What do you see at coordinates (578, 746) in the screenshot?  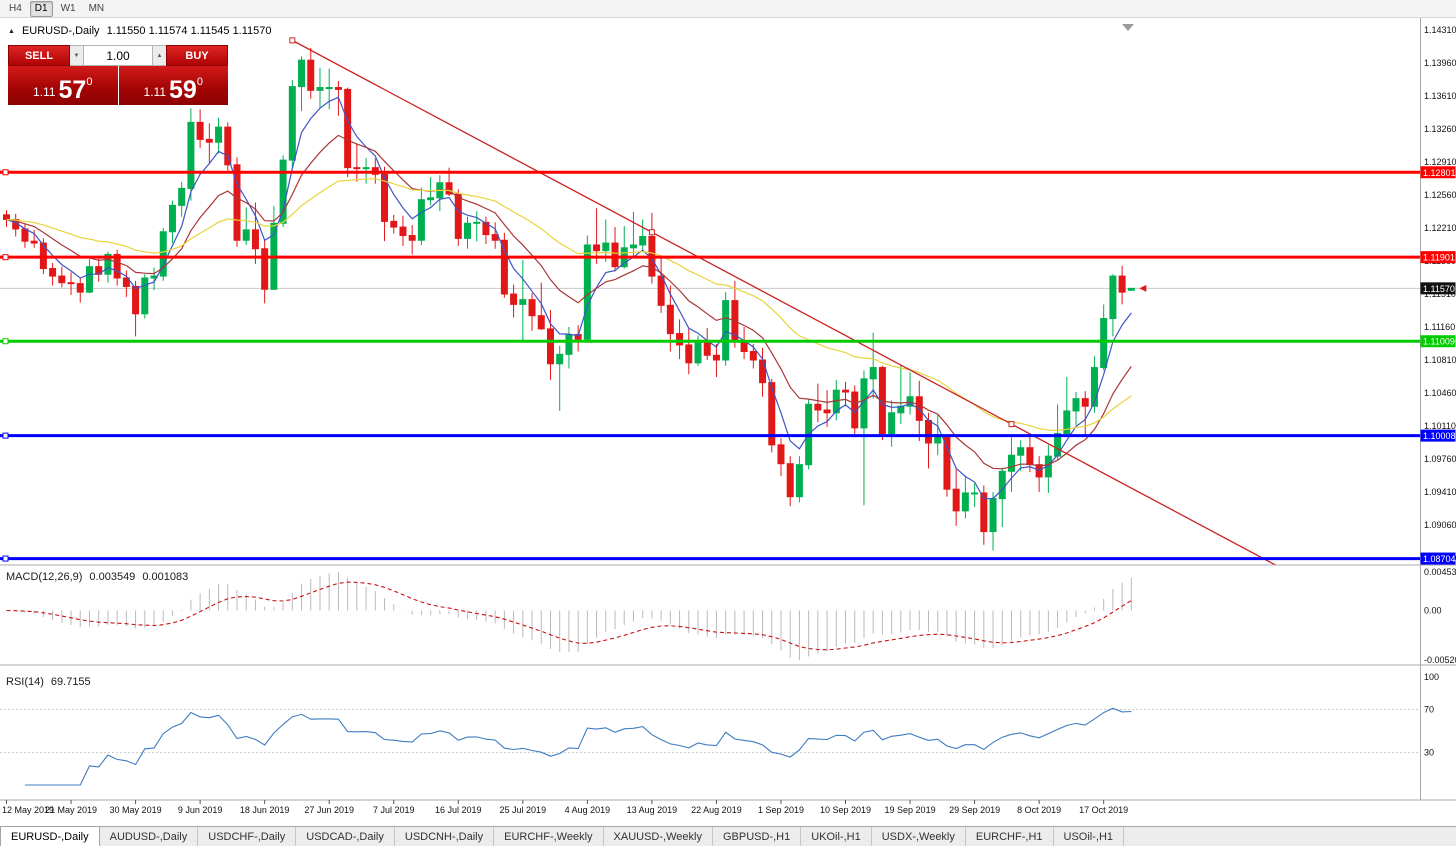 I see `rsi-line` at bounding box center [578, 746].